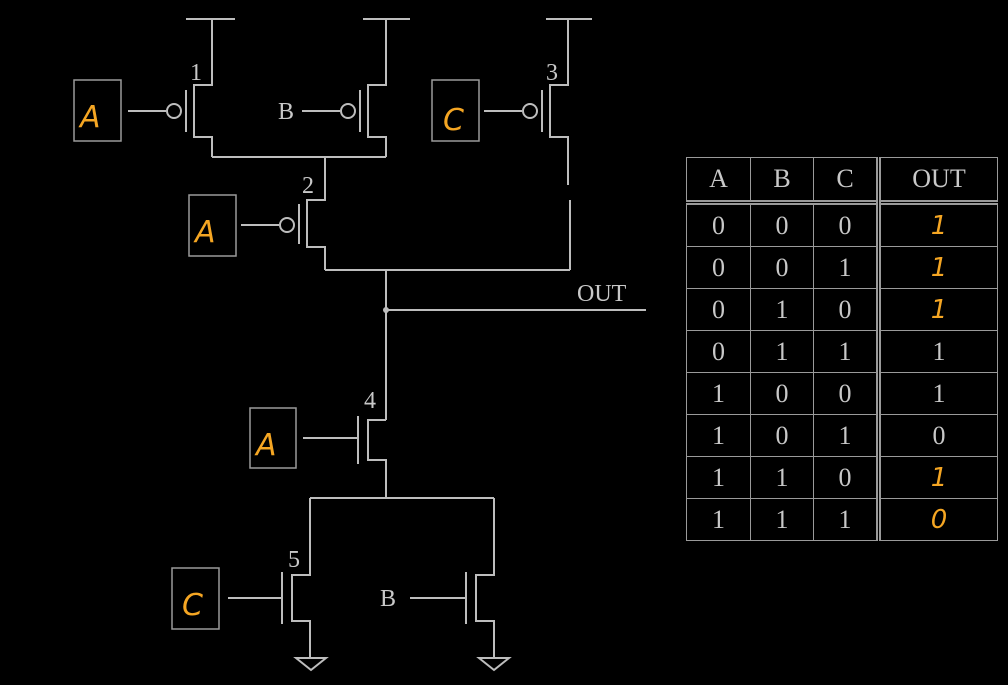 This screenshot has width=1008, height=685. What do you see at coordinates (370, 401) in the screenshot?
I see `transistor-label-4: 4` at bounding box center [370, 401].